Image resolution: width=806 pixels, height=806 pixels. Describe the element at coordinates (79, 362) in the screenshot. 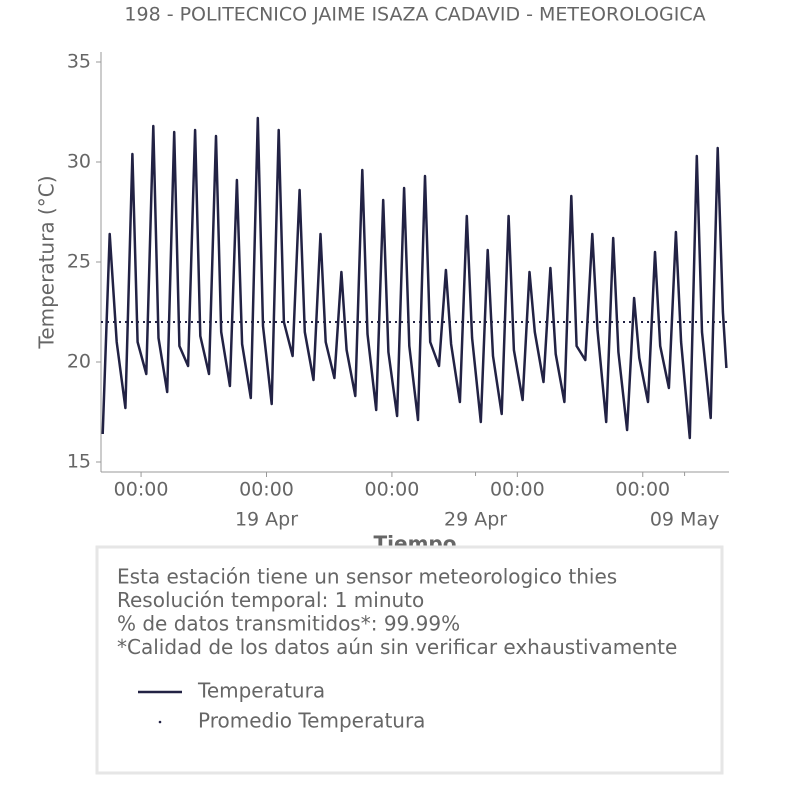

I see `y-tick-label: 20` at that location.